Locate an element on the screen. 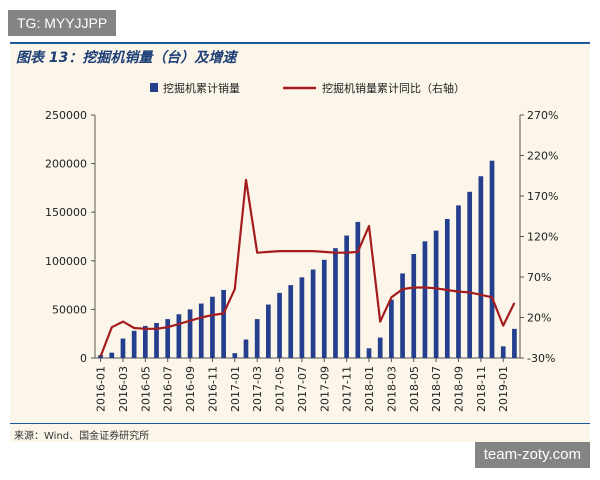 This screenshot has height=480, width=600. watermark-top: TG: MYYJJPP is located at coordinates (62, 23).